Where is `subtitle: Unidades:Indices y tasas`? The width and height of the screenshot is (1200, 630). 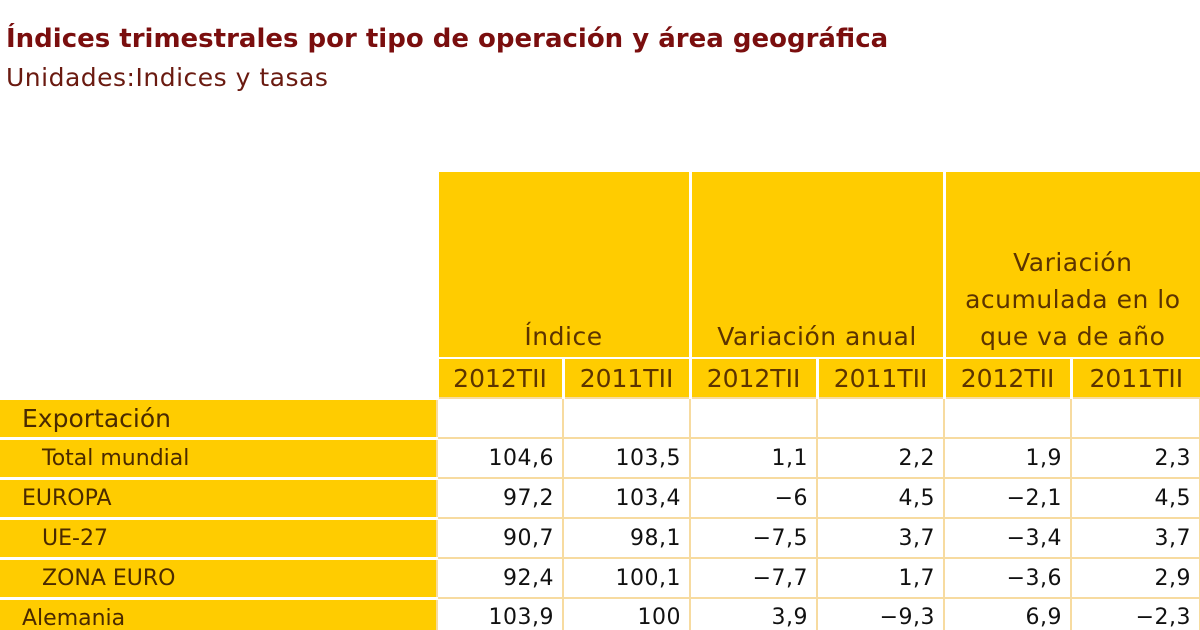
subtitle: Unidades:Indices y tasas is located at coordinates (167, 77).